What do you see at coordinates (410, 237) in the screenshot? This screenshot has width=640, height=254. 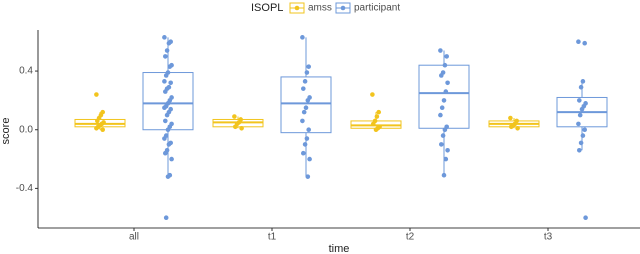 I see `x-tick-label: t2` at bounding box center [410, 237].